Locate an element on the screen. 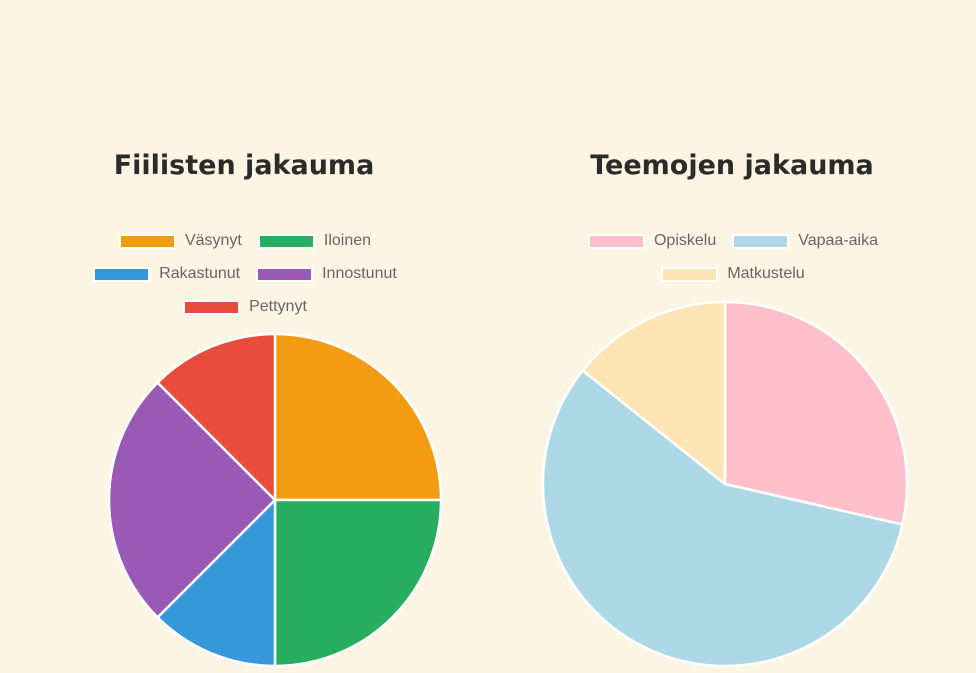 Image resolution: width=976 pixels, height=673 pixels. legend-label: Opiskelu is located at coordinates (685, 240).